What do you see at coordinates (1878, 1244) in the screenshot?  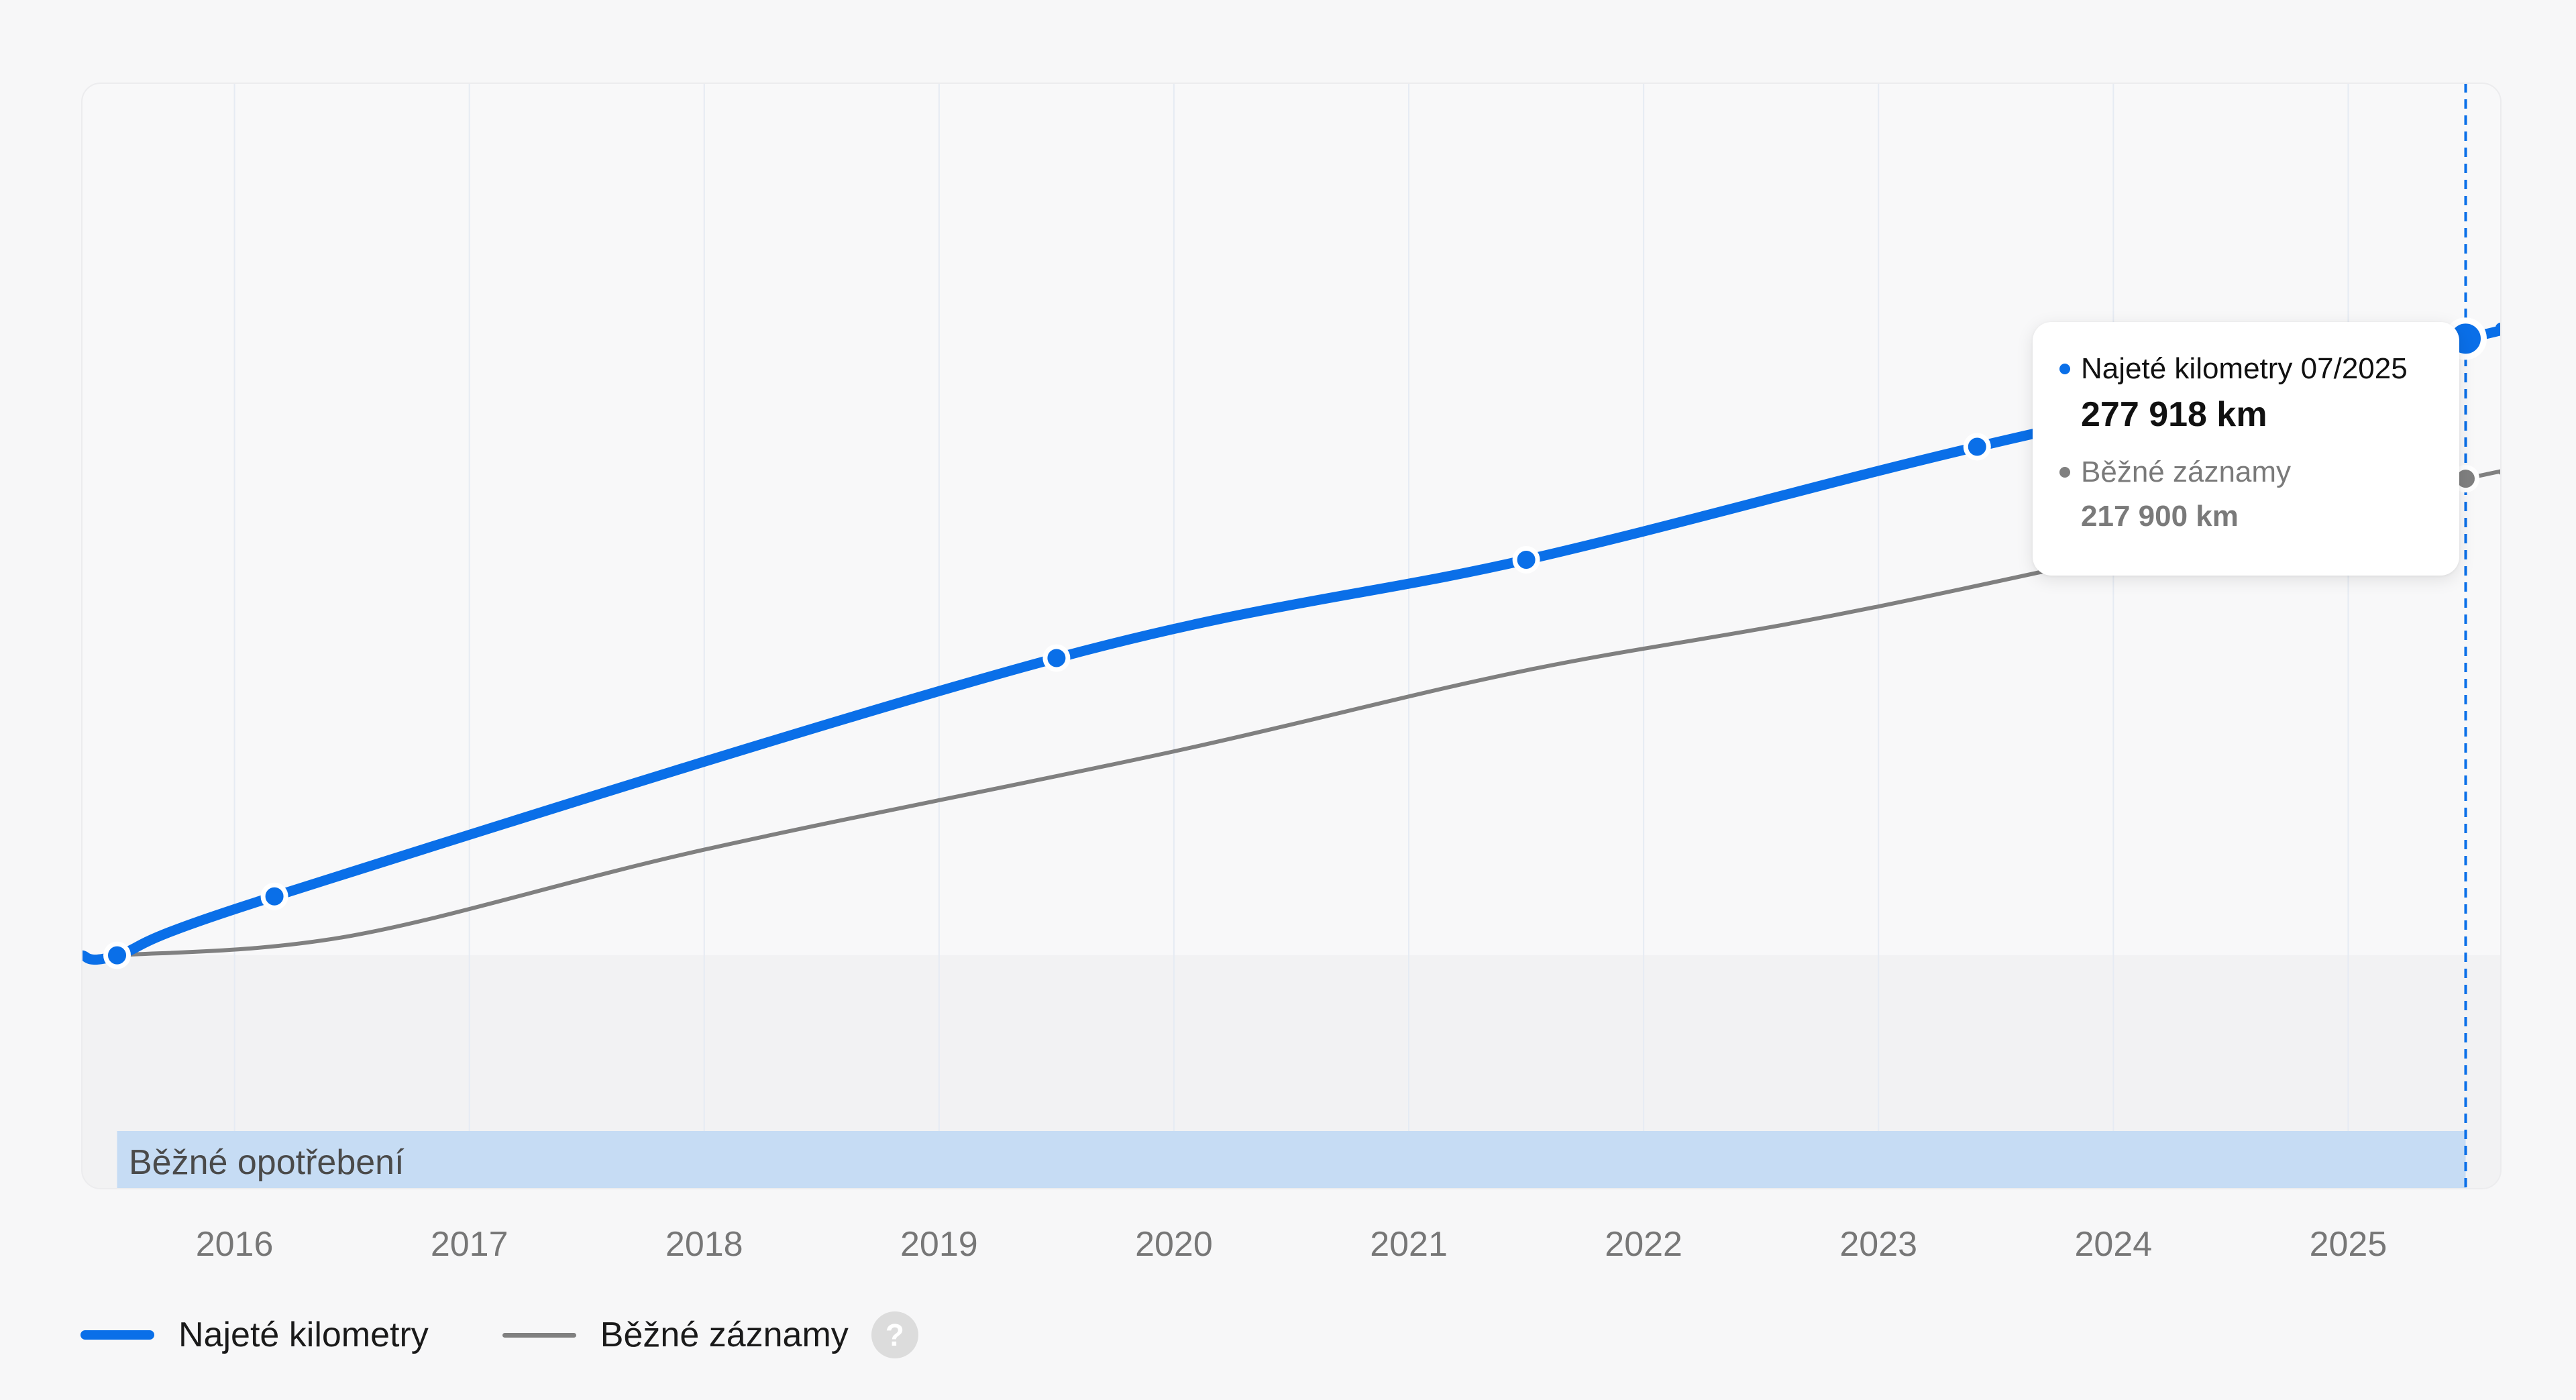 I see `x-tick-label-2023: 2023` at bounding box center [1878, 1244].